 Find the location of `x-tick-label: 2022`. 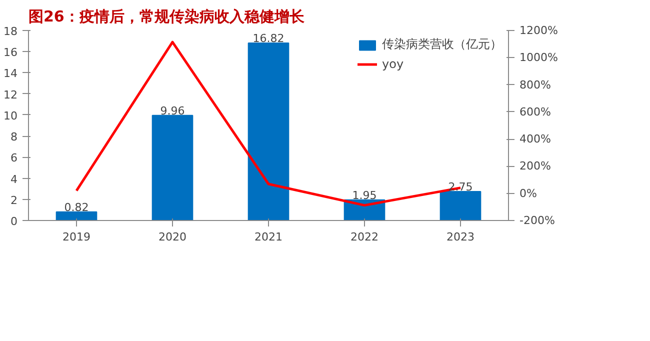

x-tick-label: 2022 is located at coordinates (364, 237).